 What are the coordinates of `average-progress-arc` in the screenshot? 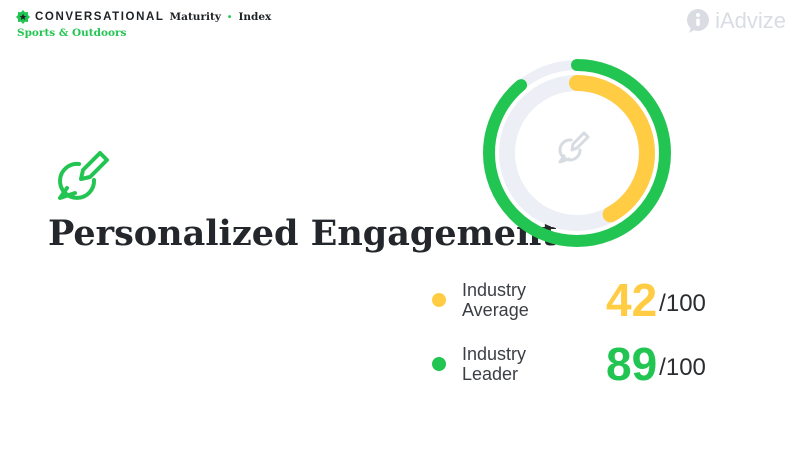 It's located at (577, 153).